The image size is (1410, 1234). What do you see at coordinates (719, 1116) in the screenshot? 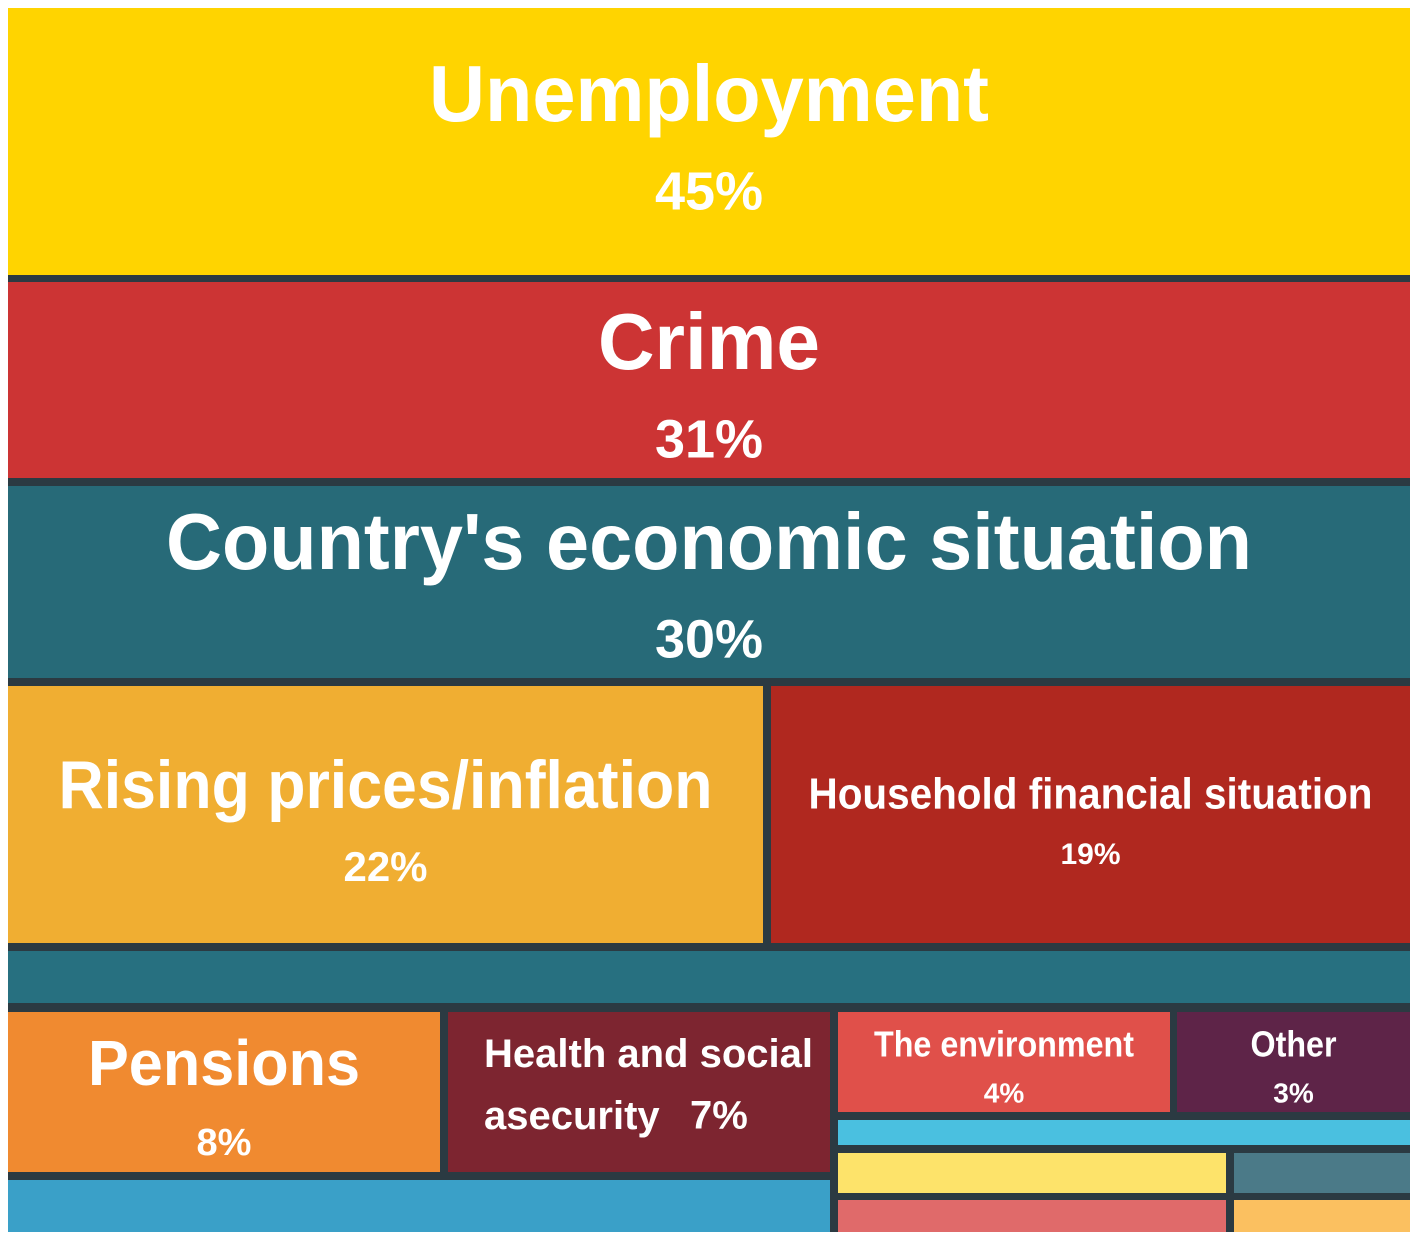
I see `tile-value-label: 7%` at bounding box center [719, 1116].